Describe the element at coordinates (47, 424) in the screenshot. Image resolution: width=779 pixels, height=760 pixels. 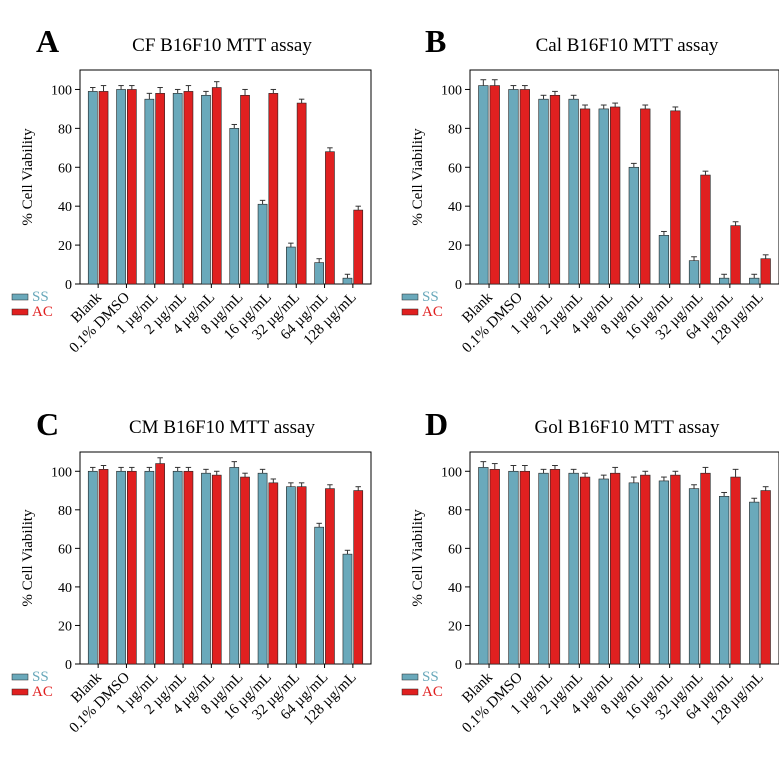
I see `panel-letter: C` at that location.